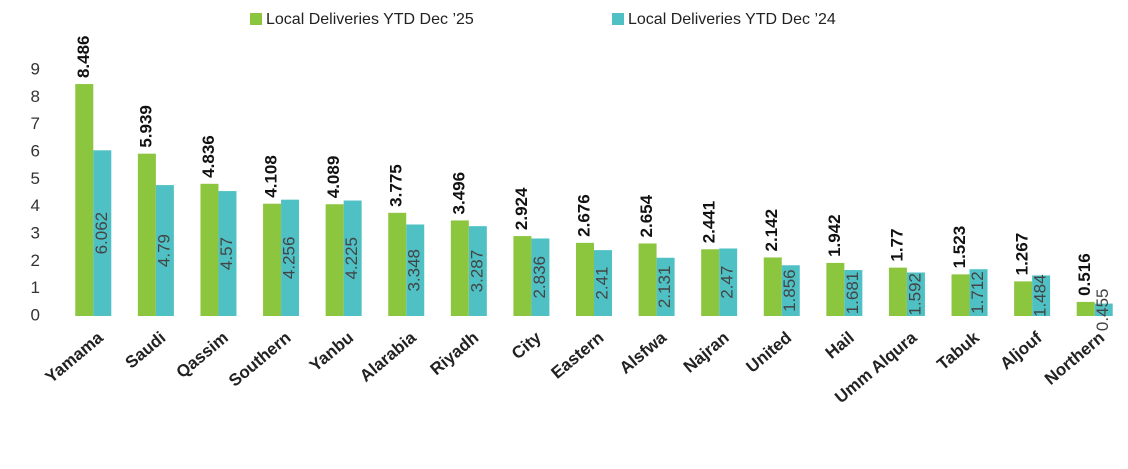 The height and width of the screenshot is (469, 1128). I want to click on data-label: 2.131, so click(664, 287).